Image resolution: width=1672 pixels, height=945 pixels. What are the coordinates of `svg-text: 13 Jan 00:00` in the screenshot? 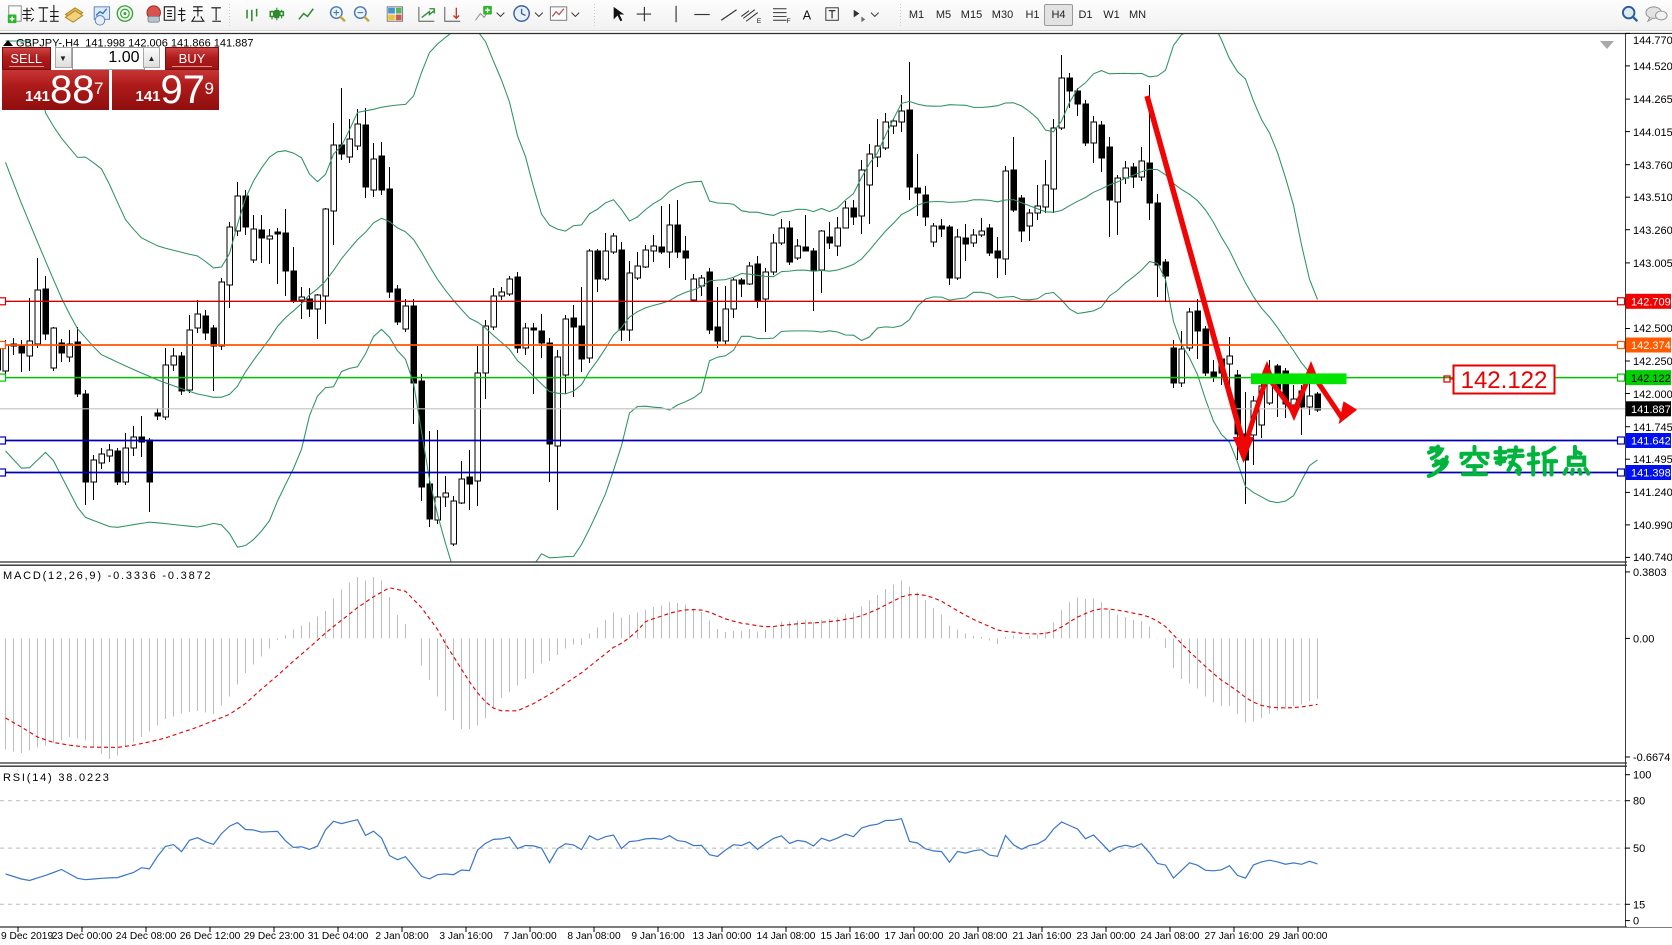 It's located at (722, 936).